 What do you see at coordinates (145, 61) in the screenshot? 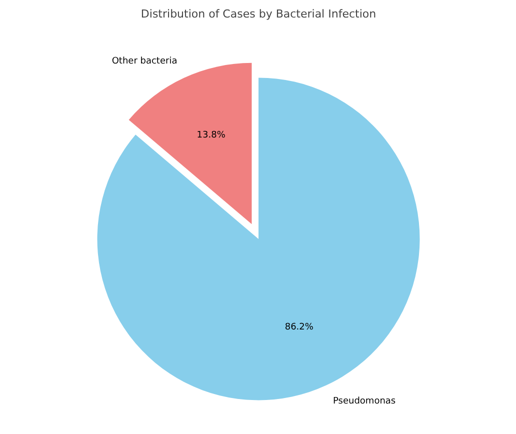
I see `slice-label: Other bacteria` at bounding box center [145, 61].